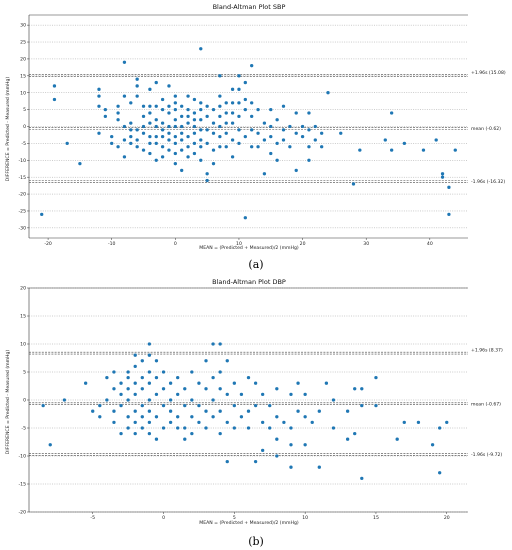  What do you see at coordinates (234, 518) in the screenshot?
I see `x-tick-label: 5` at bounding box center [234, 518].